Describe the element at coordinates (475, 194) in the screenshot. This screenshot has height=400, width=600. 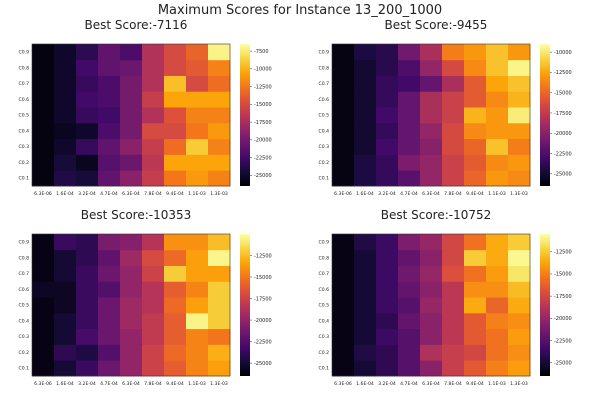
I see `x-tick-label: 9.4E-04` at that location.